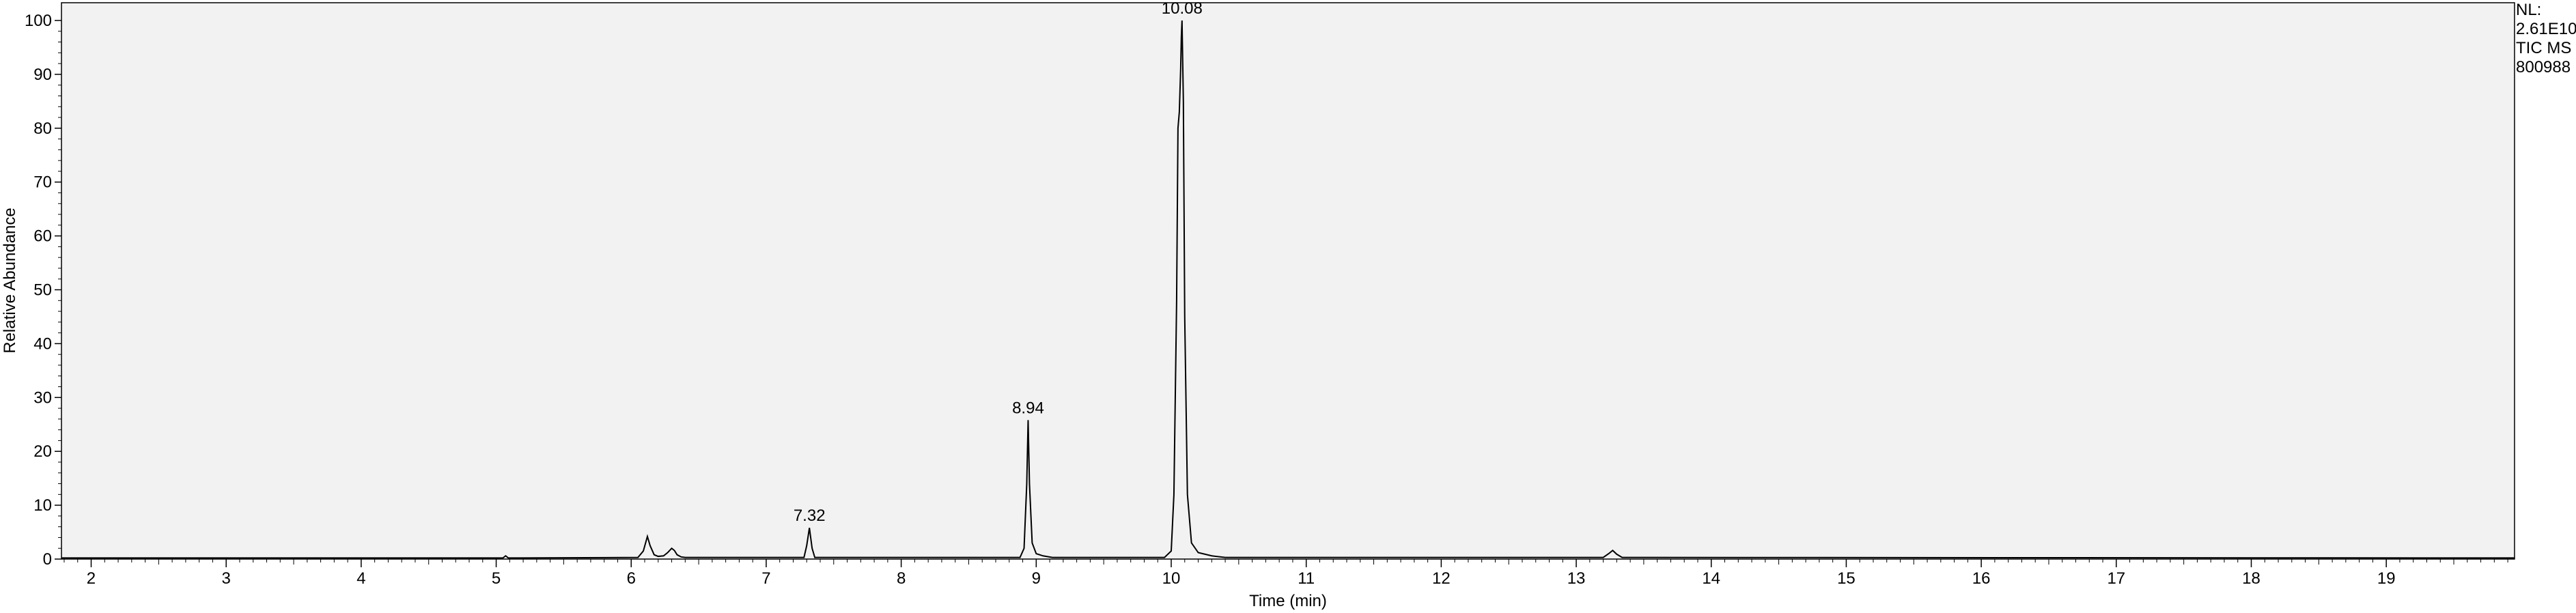 The height and width of the screenshot is (613, 2576). What do you see at coordinates (38, 21) in the screenshot?
I see `y-tick-label: 100` at bounding box center [38, 21].